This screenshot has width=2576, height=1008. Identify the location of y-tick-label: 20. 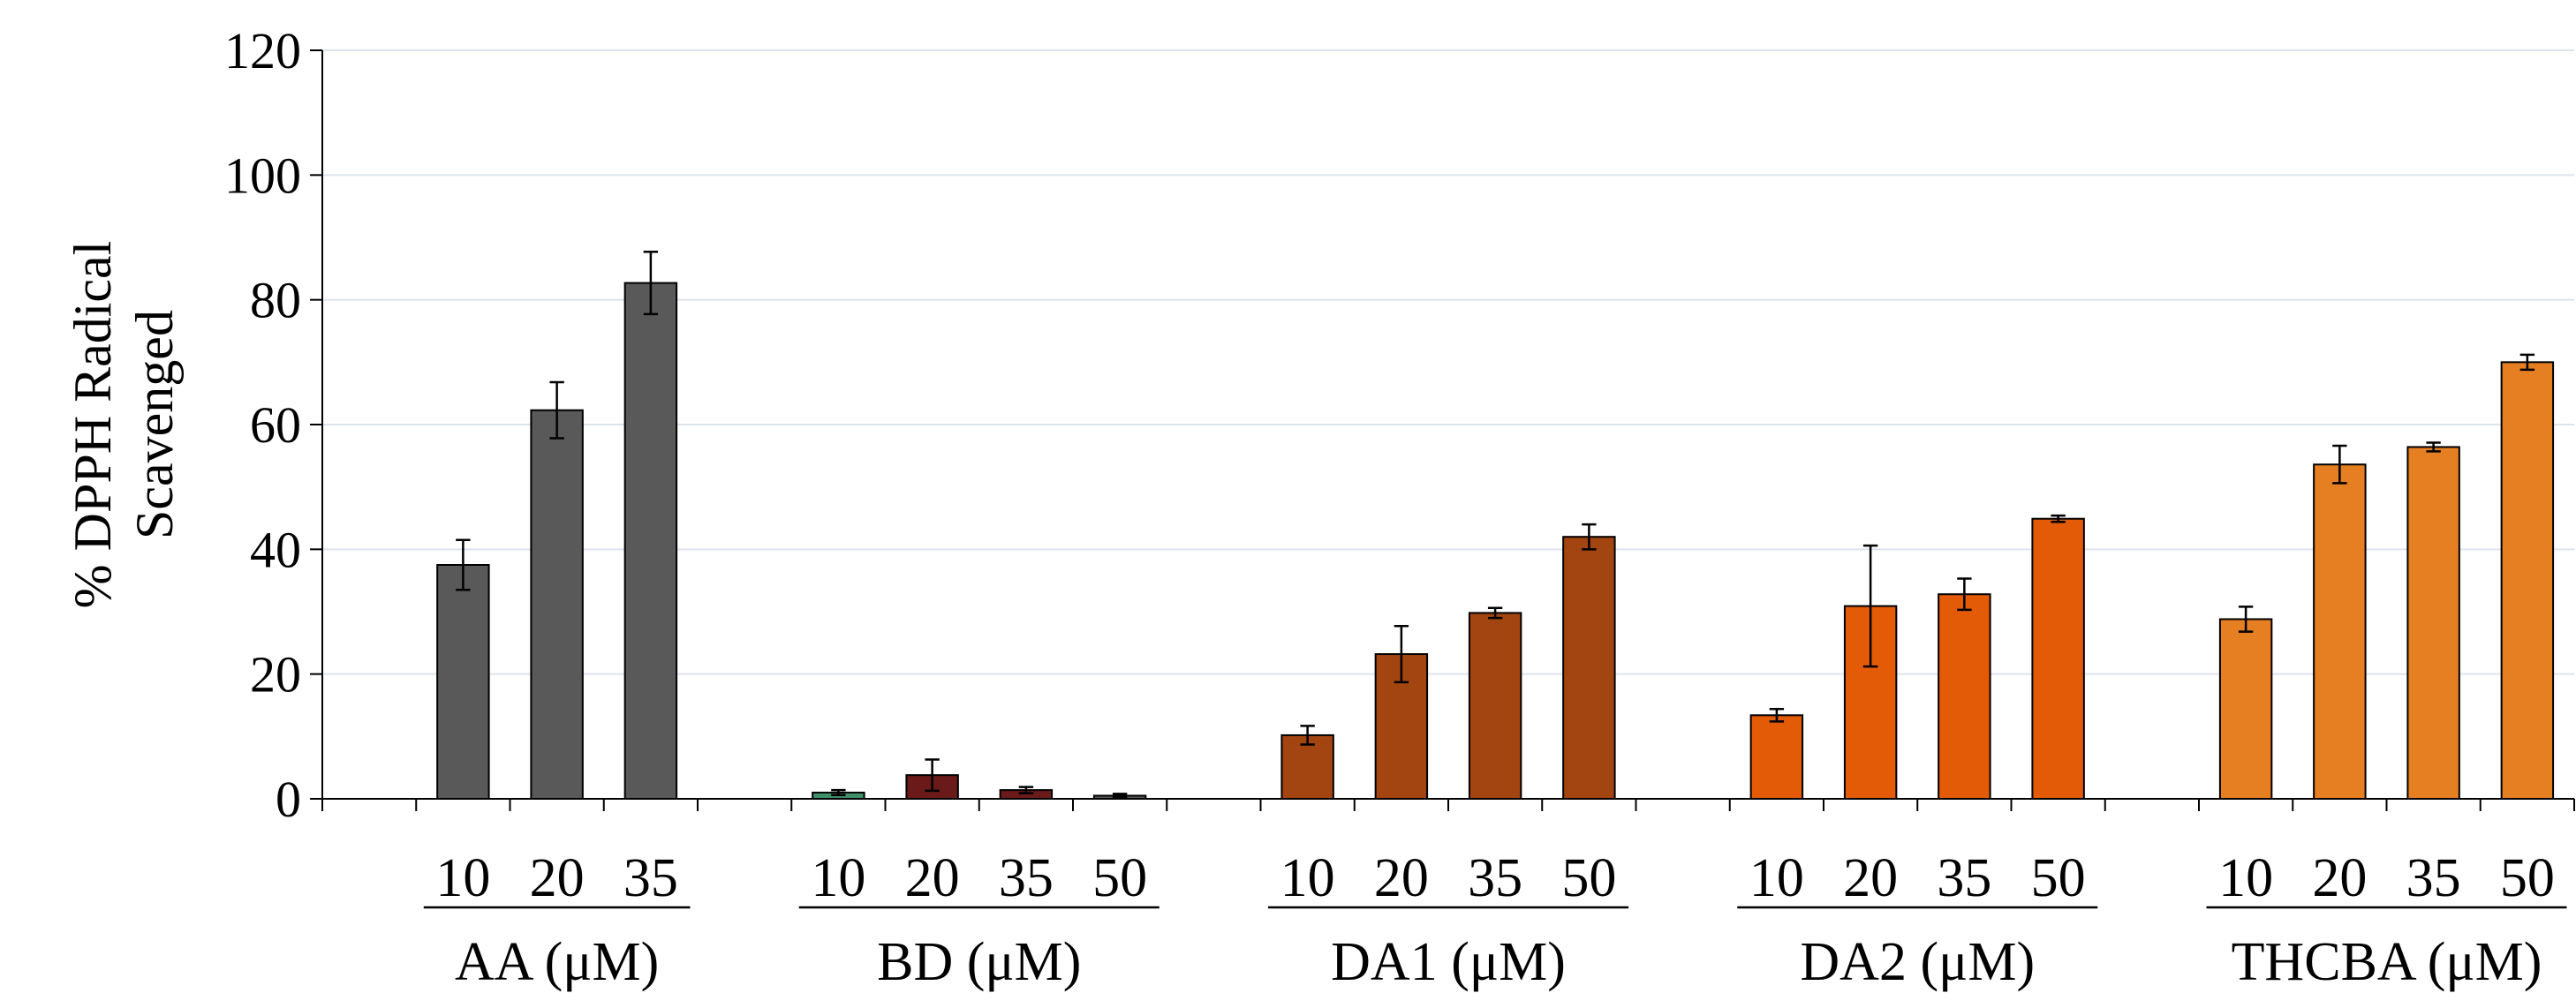
(276, 674).